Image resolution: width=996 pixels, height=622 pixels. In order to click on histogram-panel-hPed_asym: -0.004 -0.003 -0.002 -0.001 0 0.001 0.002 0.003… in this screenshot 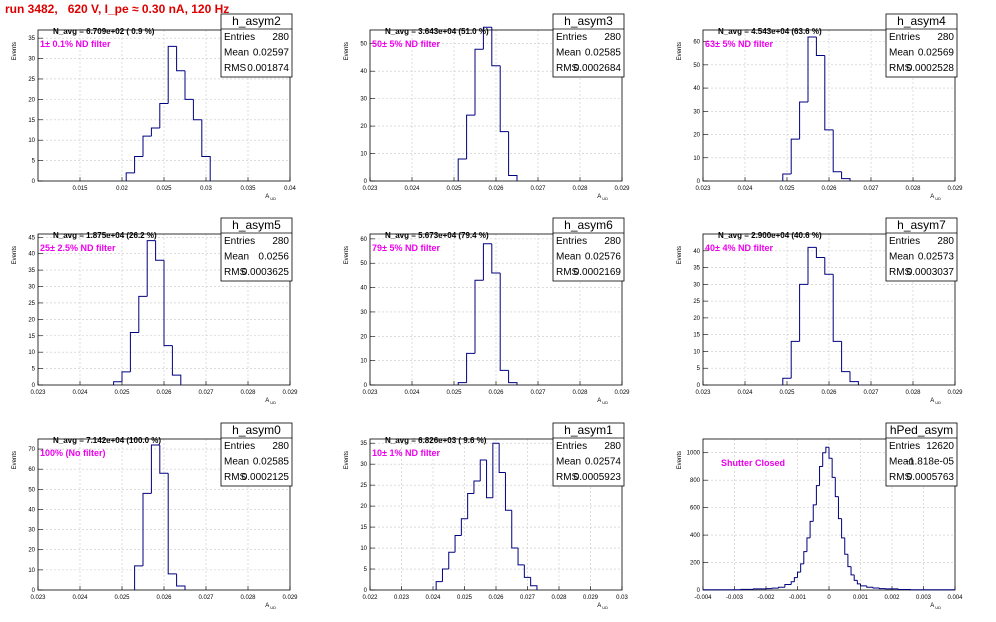, I will do `click(820, 516)`.